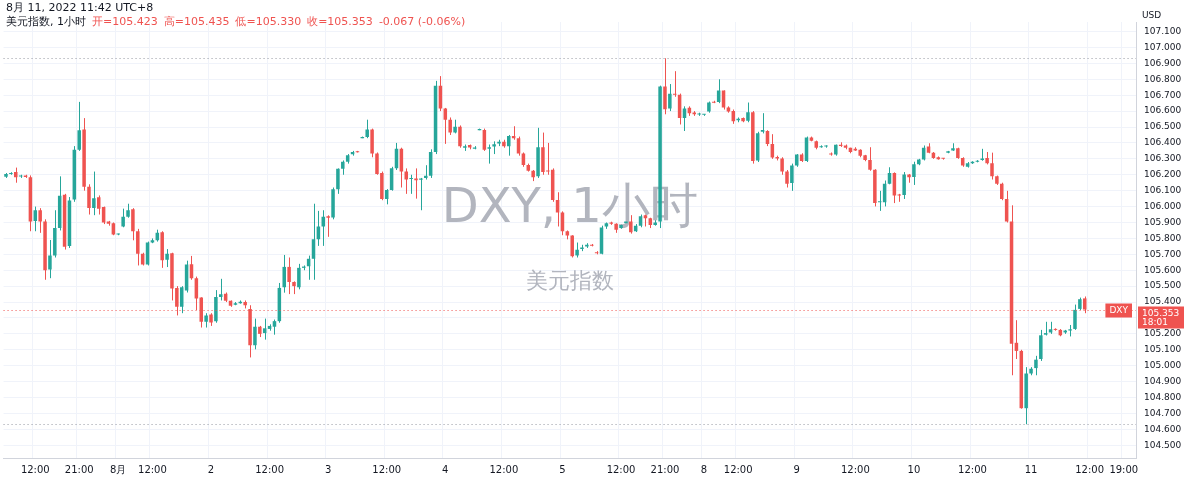 Image resolution: width=1200 pixels, height=498 pixels. What do you see at coordinates (1163, 269) in the screenshot?
I see `y-tick-label: 105.600` at bounding box center [1163, 269].